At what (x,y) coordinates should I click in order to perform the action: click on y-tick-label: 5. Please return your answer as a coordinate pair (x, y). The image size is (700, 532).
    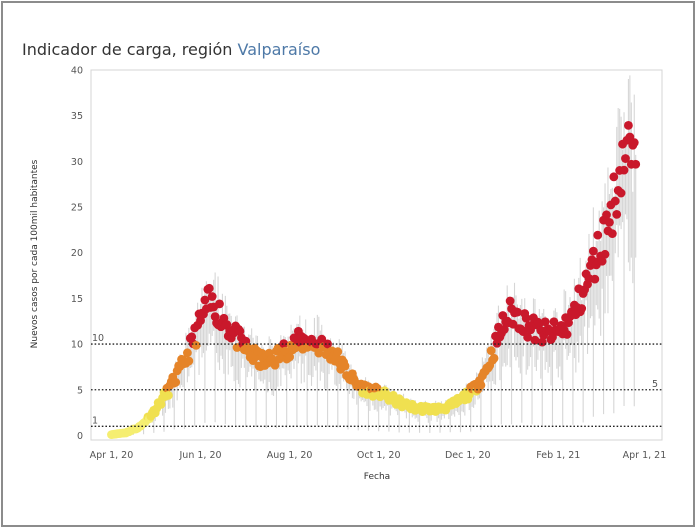
    Looking at the image, I should click on (80, 390).